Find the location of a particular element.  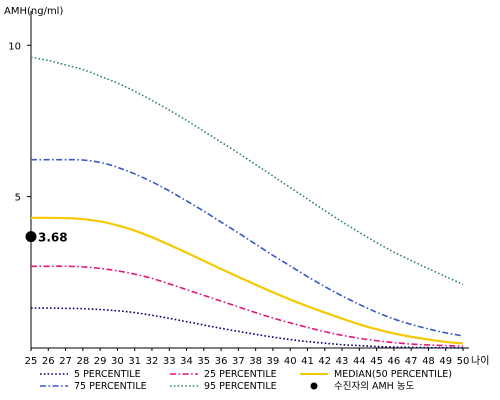

x-tick-label: 28 is located at coordinates (82, 361).